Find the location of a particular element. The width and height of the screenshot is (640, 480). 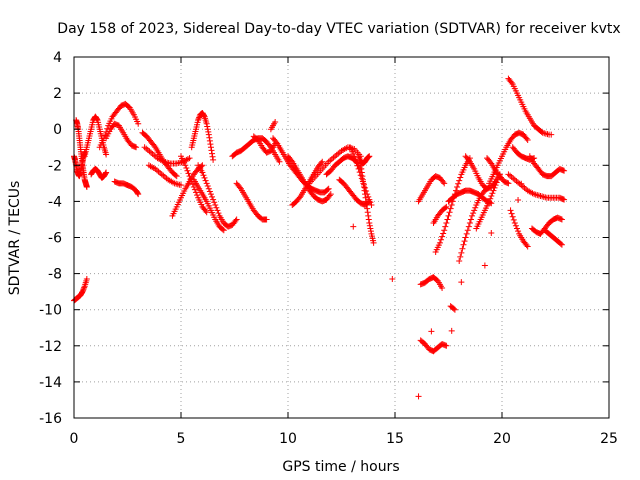

y-tick-label-6: -4 is located at coordinates (55, 202).